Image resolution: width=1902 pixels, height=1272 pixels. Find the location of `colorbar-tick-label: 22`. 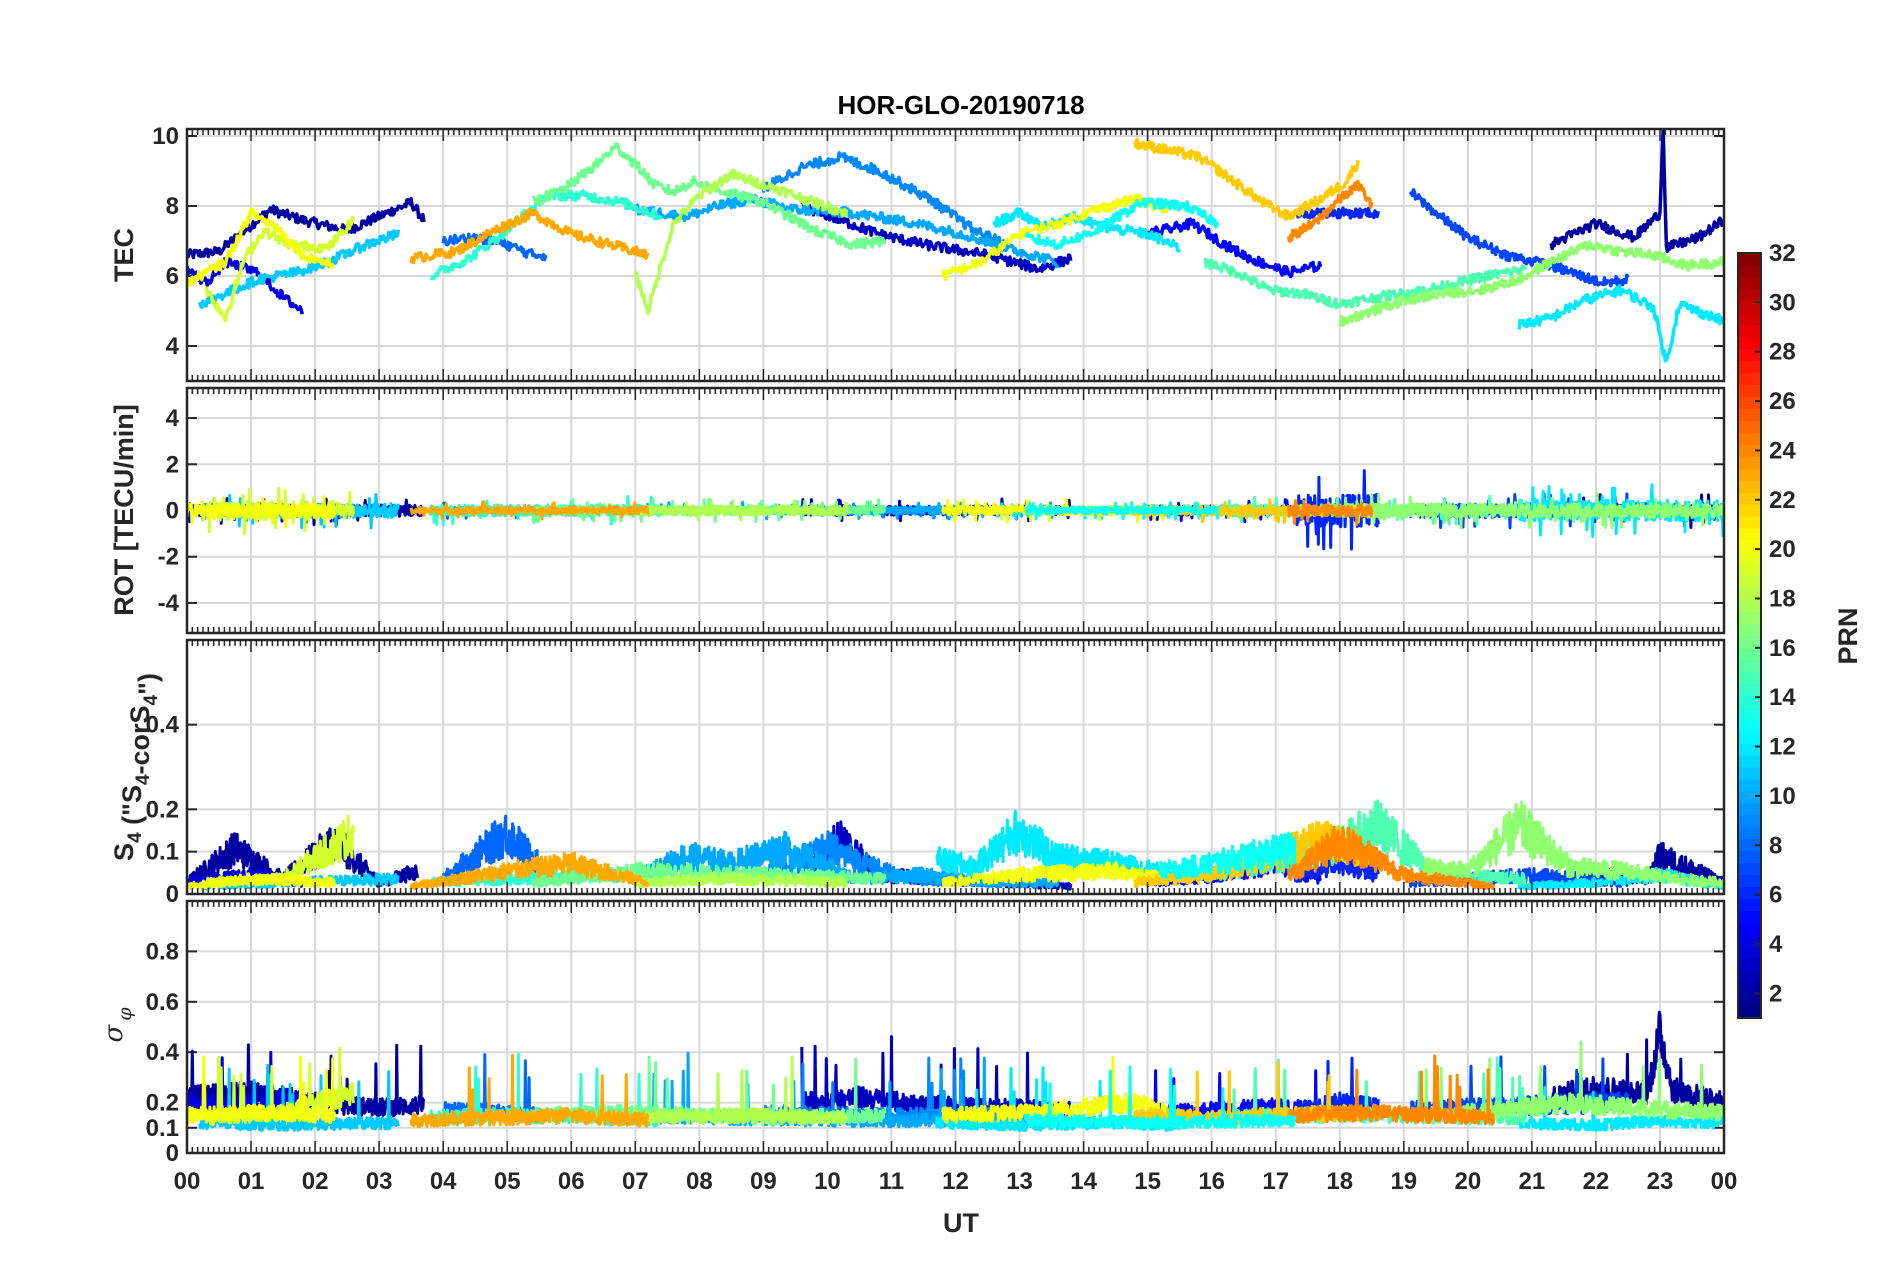

colorbar-tick-label: 22 is located at coordinates (1782, 500).